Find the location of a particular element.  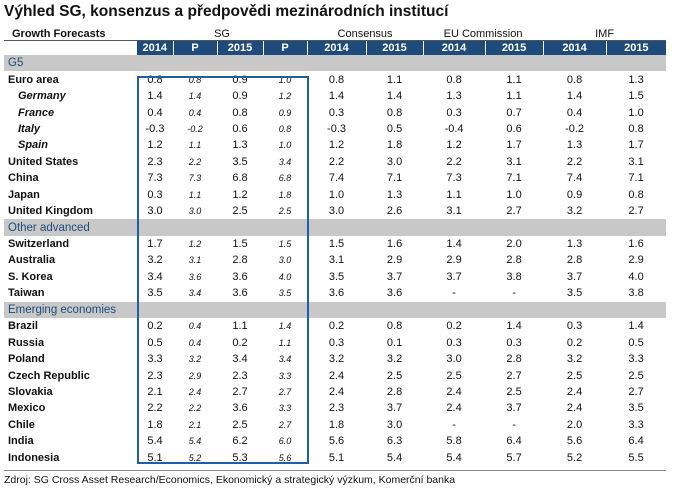

value-cell: 2.9 is located at coordinates (394, 260).